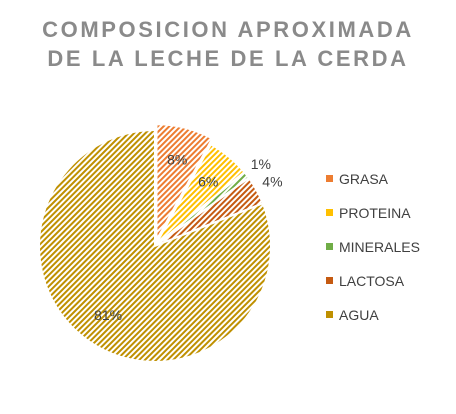  I want to click on legend-label-proteina: PROTEINA, so click(375, 213).